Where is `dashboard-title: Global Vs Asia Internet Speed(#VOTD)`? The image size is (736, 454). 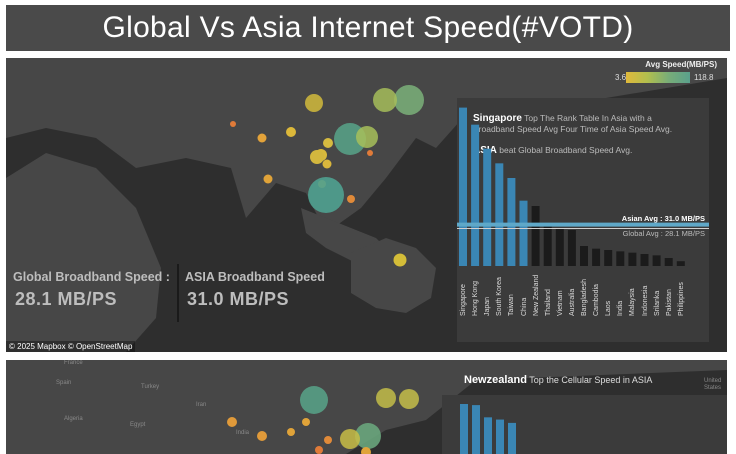
dashboard-title: Global Vs Asia Internet Speed(#VOTD) is located at coordinates (368, 28).